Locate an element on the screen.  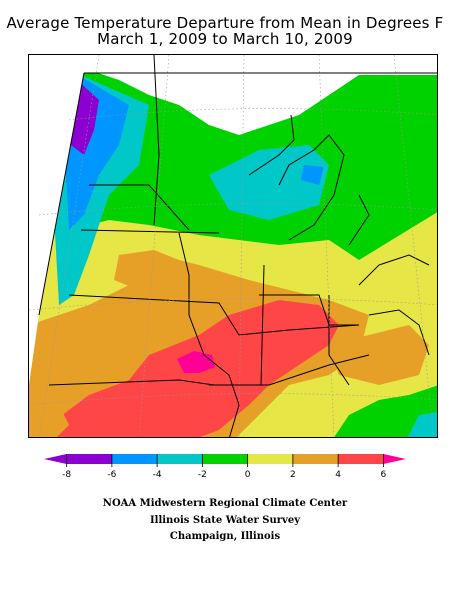
region-cyan-southeast is located at coordinates (420, 423).